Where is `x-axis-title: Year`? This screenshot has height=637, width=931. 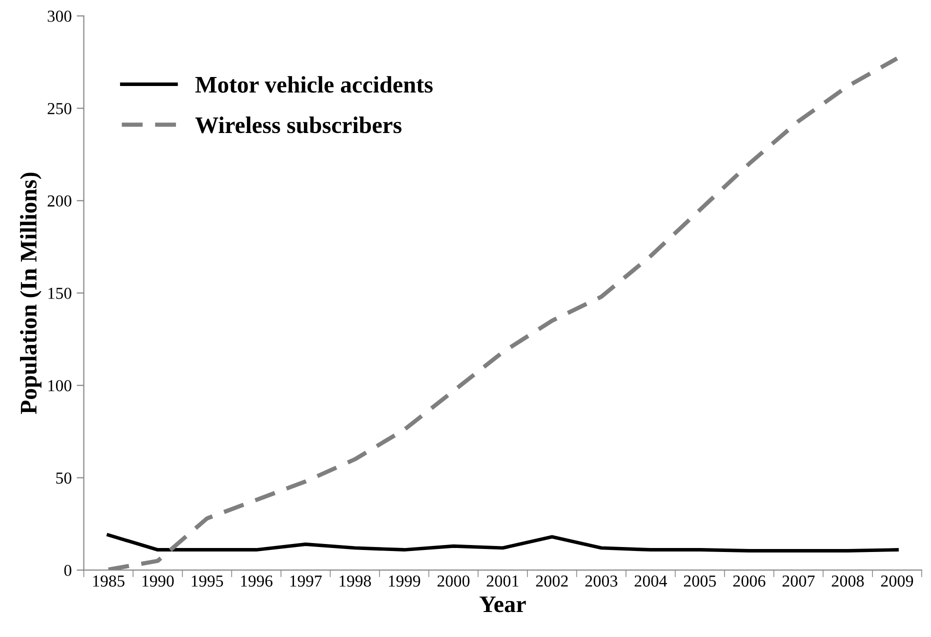 x-axis-title: Year is located at coordinates (503, 604).